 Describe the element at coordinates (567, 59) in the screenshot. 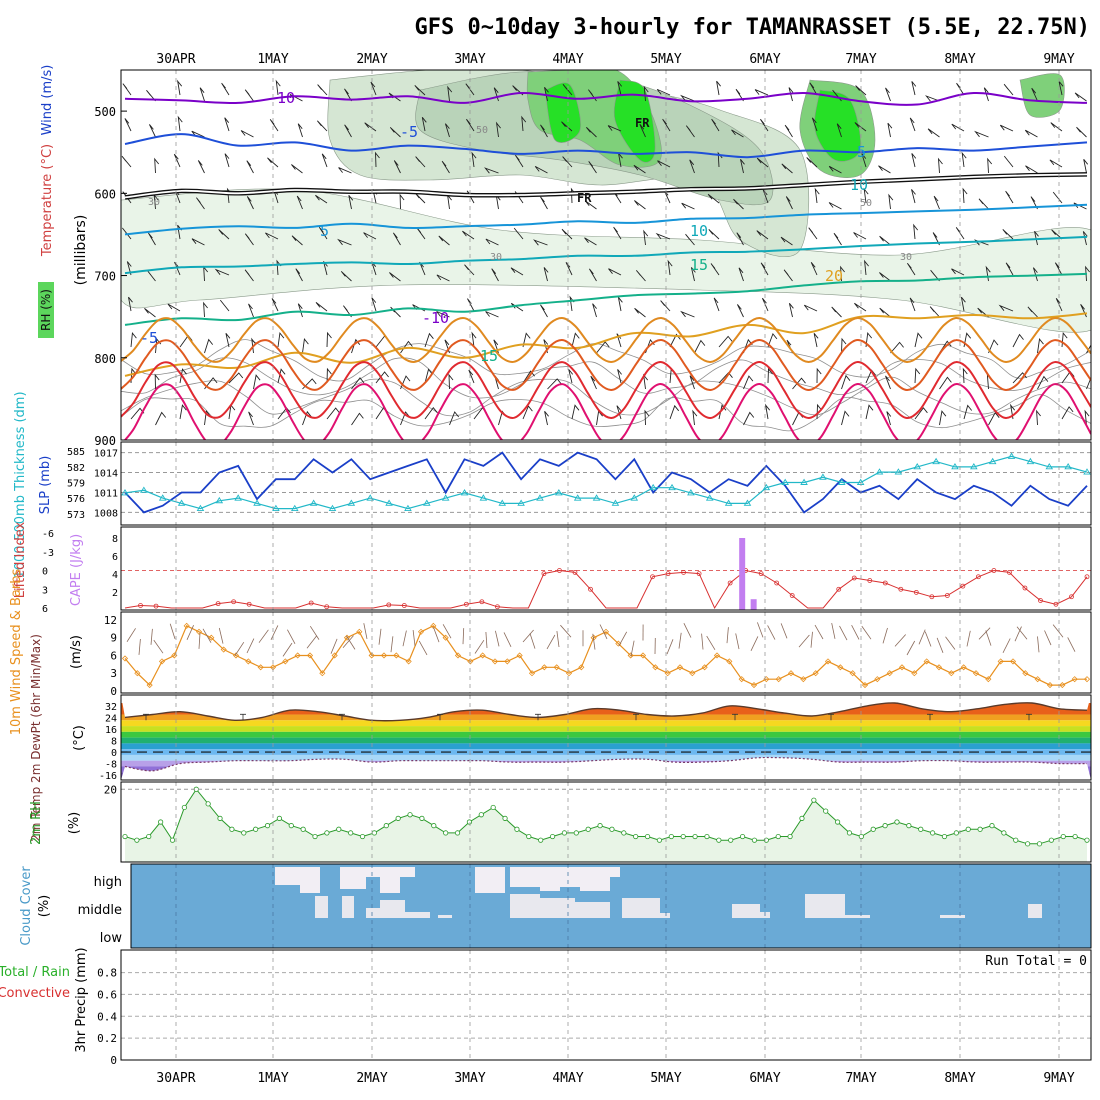

I see `date-label-top: 4MAY` at that location.